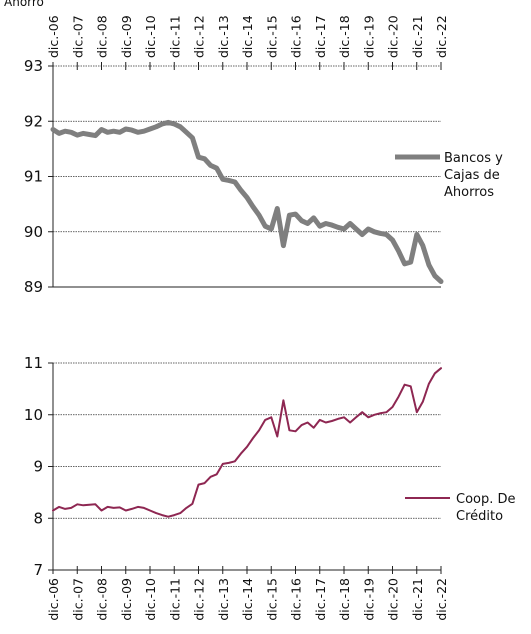 The image size is (531, 634). I want to click on y-tick-label: 93, so click(33, 66).